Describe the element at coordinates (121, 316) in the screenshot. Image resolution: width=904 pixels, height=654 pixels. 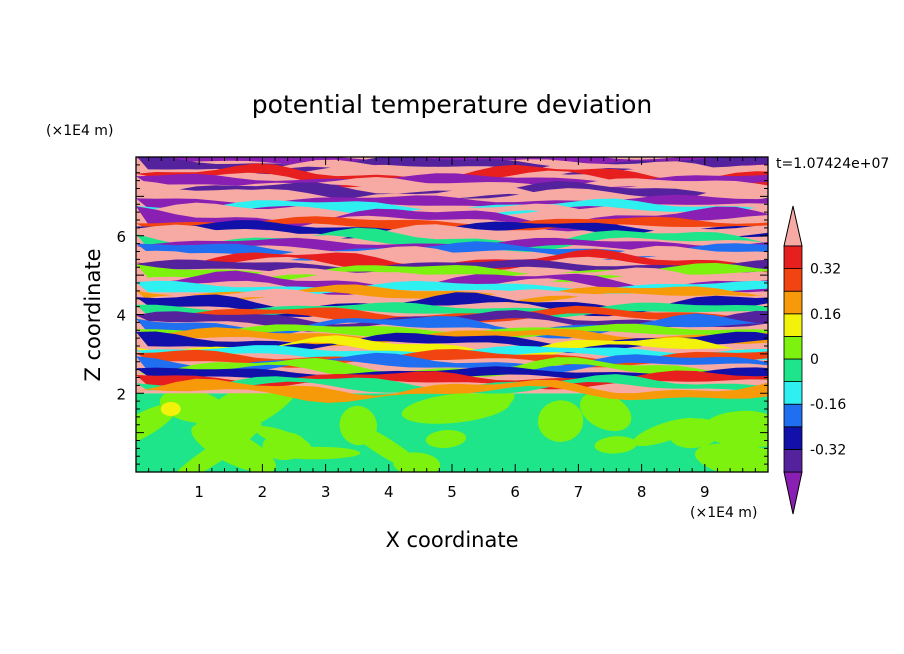
I see `y-tick-label: 4` at that location.